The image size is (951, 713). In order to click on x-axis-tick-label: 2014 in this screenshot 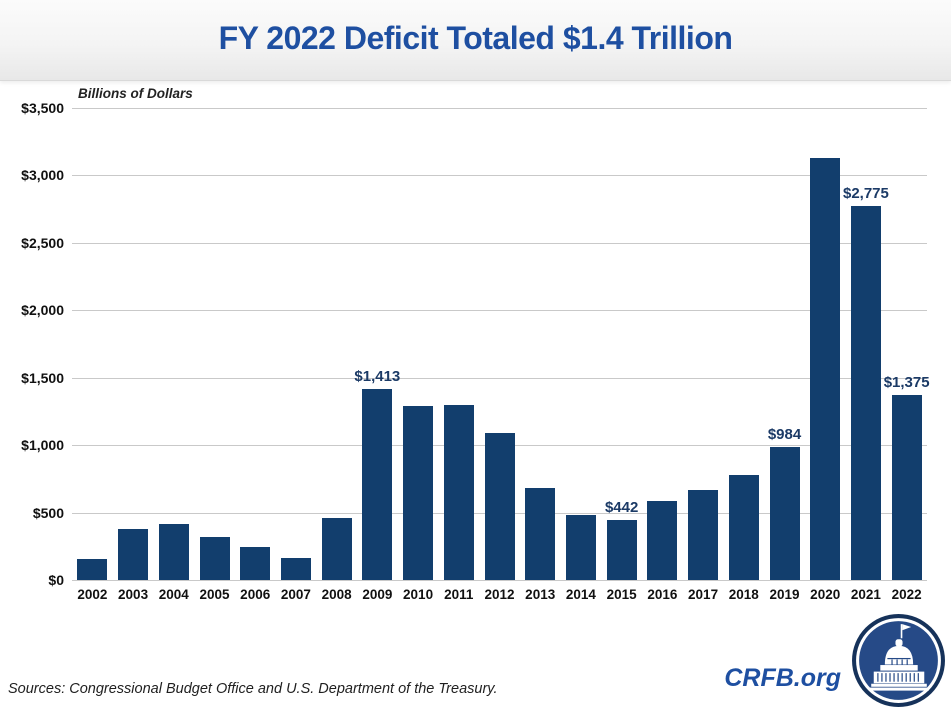, I will do `click(580, 594)`.